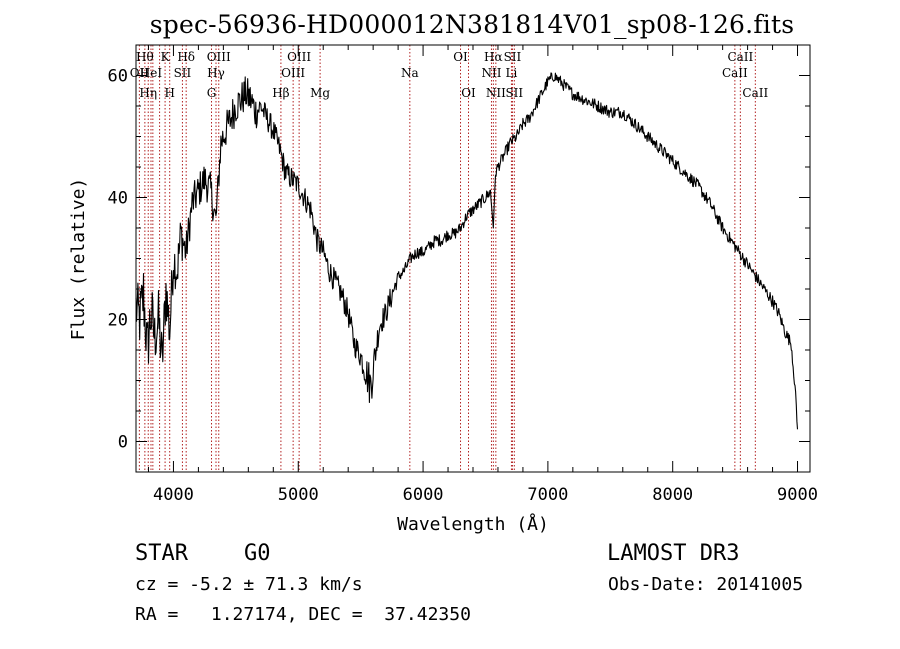  What do you see at coordinates (186, 57) in the screenshot?
I see `spectral-line-label: Hδ` at bounding box center [186, 57].